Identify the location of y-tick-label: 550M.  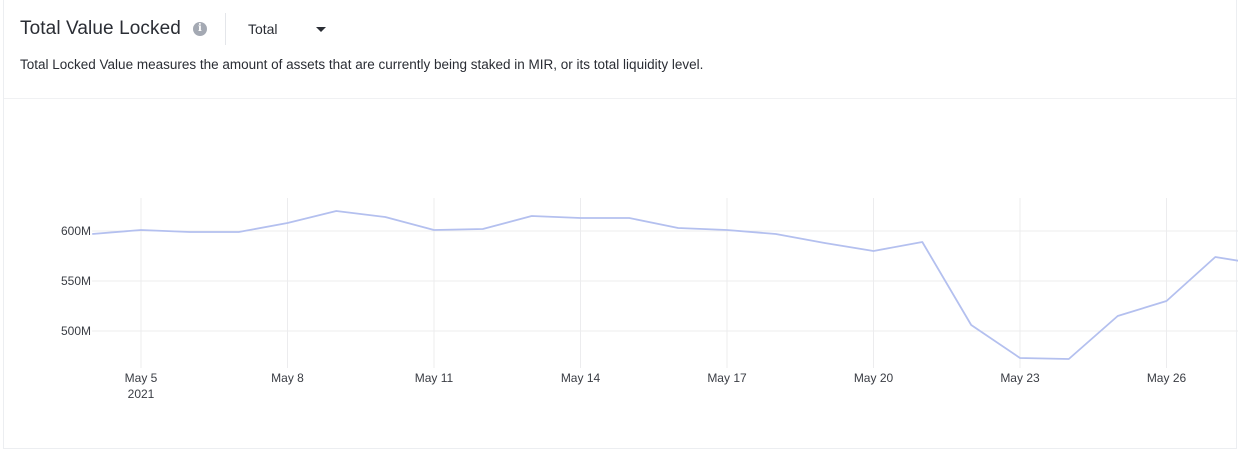
(76, 281).